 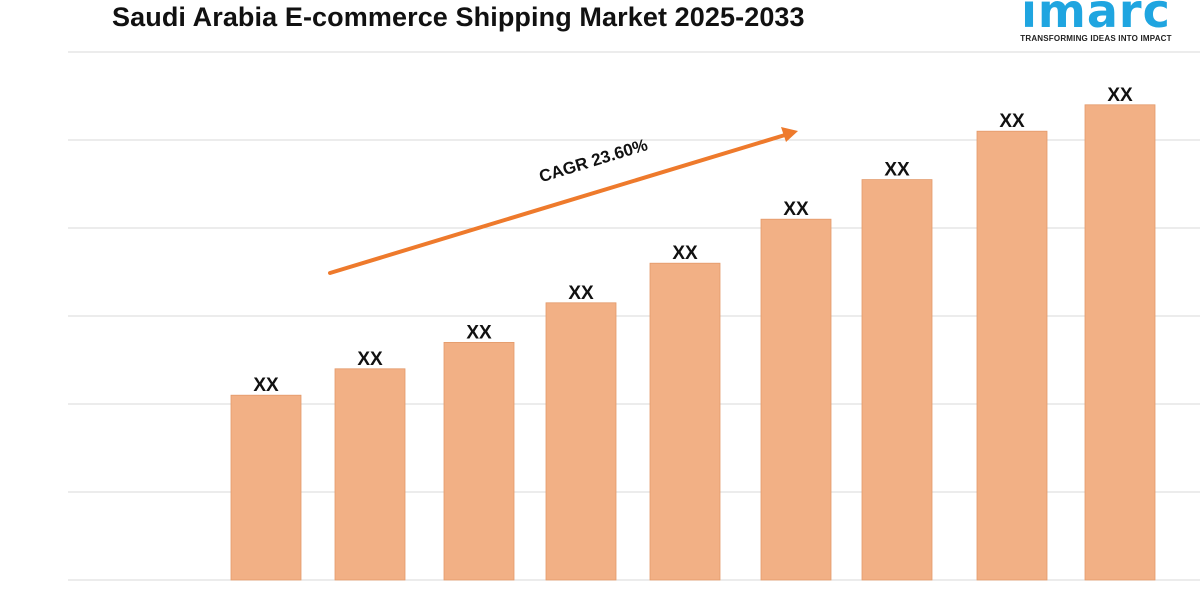 I want to click on imarc-logo: imarc TRANSFORMING IDEAS INTO IMPACT, so click(x=1105, y=24).